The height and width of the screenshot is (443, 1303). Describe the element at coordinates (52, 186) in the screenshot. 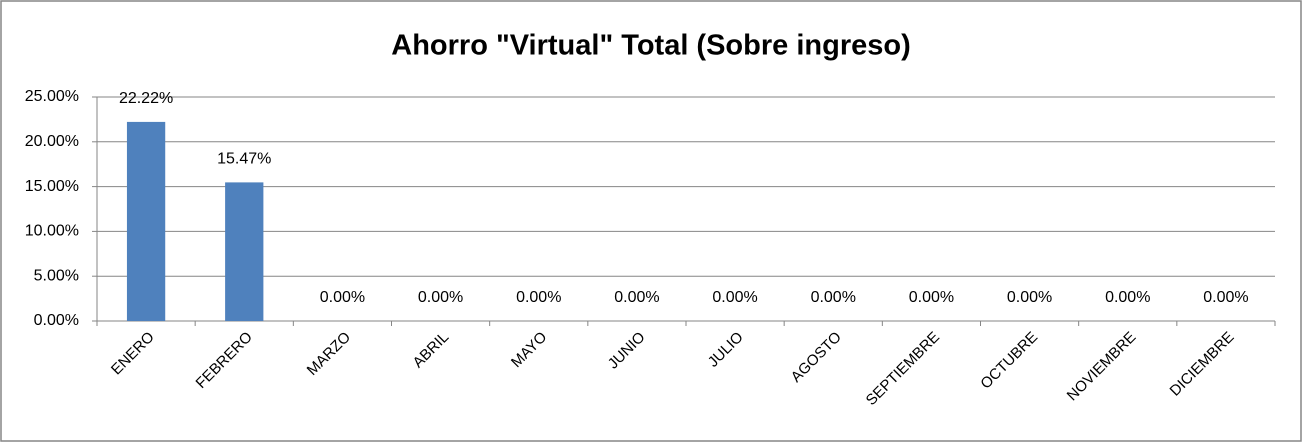

I see `y-tick-label: 15.00%` at that location.